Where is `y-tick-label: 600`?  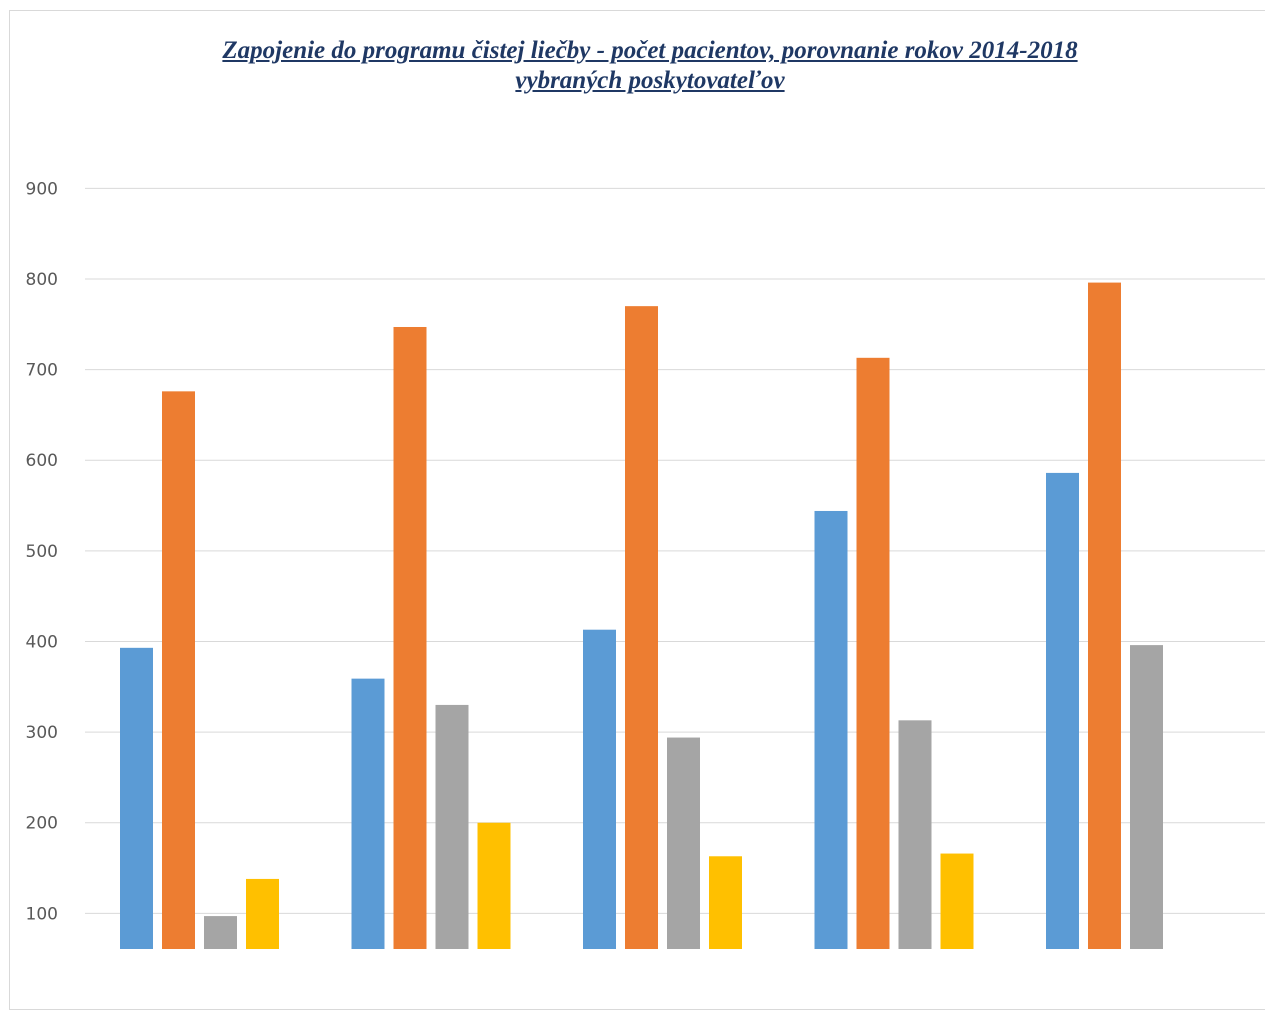 y-tick-label: 600 is located at coordinates (42, 461).